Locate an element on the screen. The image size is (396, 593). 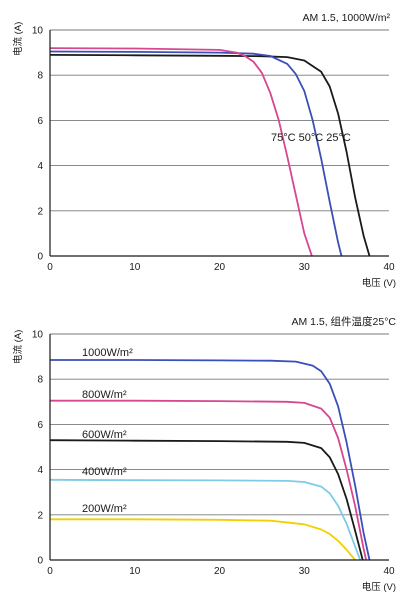
chart-bottom-x-axis-label: 电压 (V) is located at coordinates (379, 587).